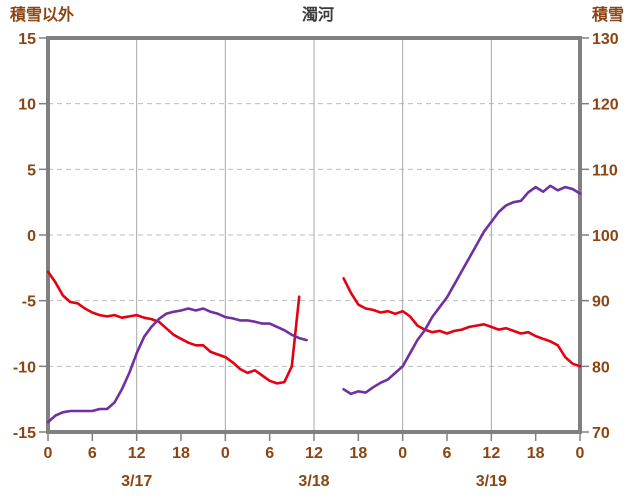  I want to click on left-tick-label: 10, so click(27, 105).